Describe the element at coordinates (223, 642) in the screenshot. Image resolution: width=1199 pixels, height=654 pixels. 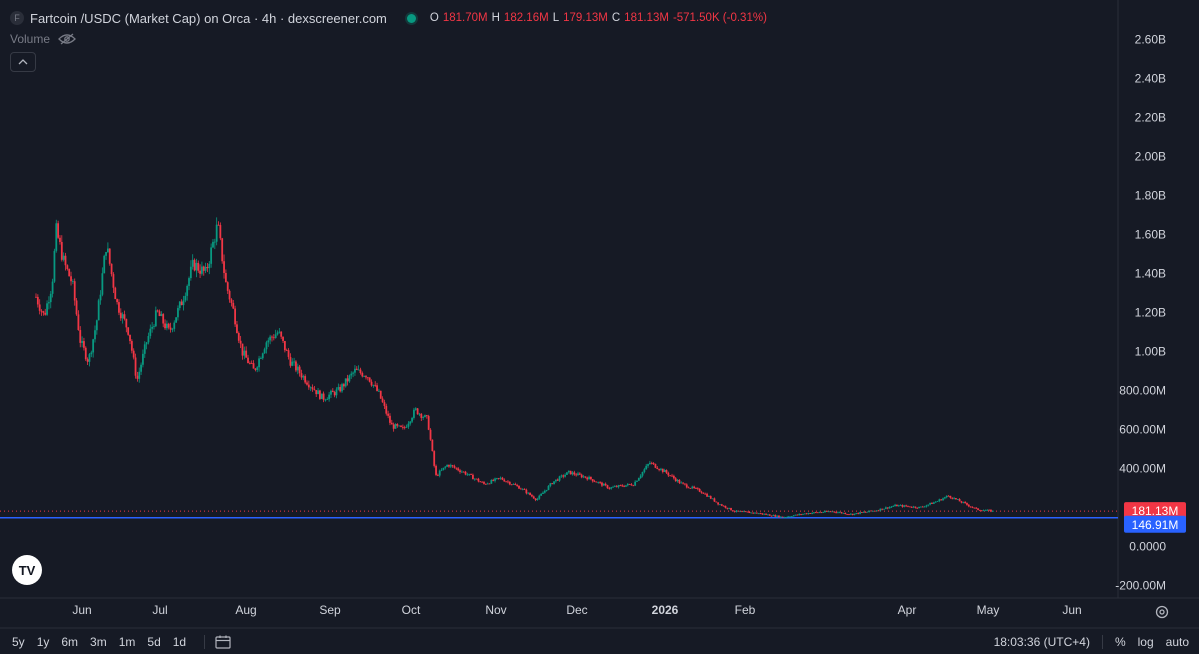
I see `calendar-icon` at that location.